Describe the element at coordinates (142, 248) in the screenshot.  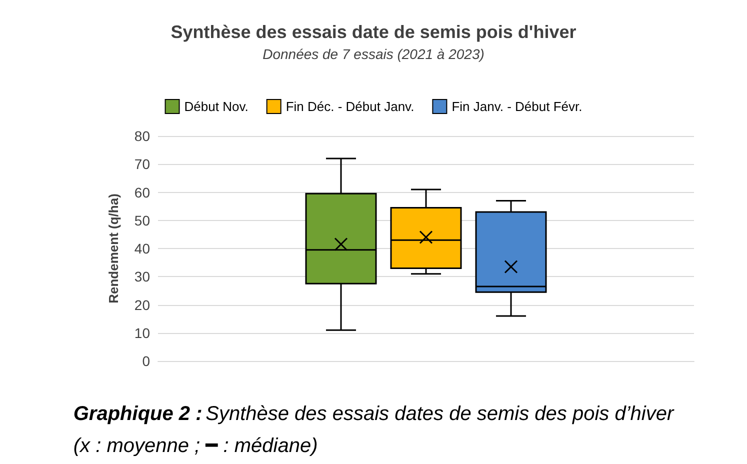
I see `y-tick-label: 40` at that location.